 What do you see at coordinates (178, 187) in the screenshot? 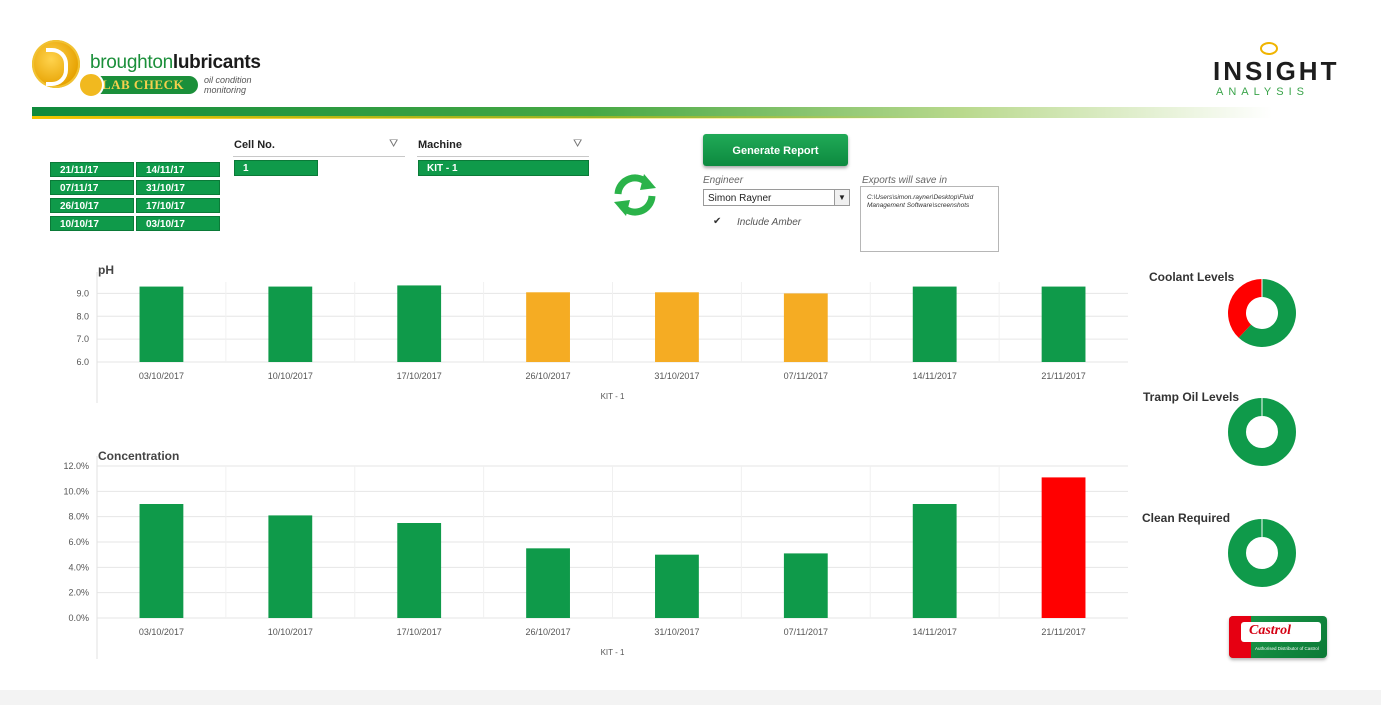
I see `date-slicer-item: 31/10/17` at bounding box center [178, 187].